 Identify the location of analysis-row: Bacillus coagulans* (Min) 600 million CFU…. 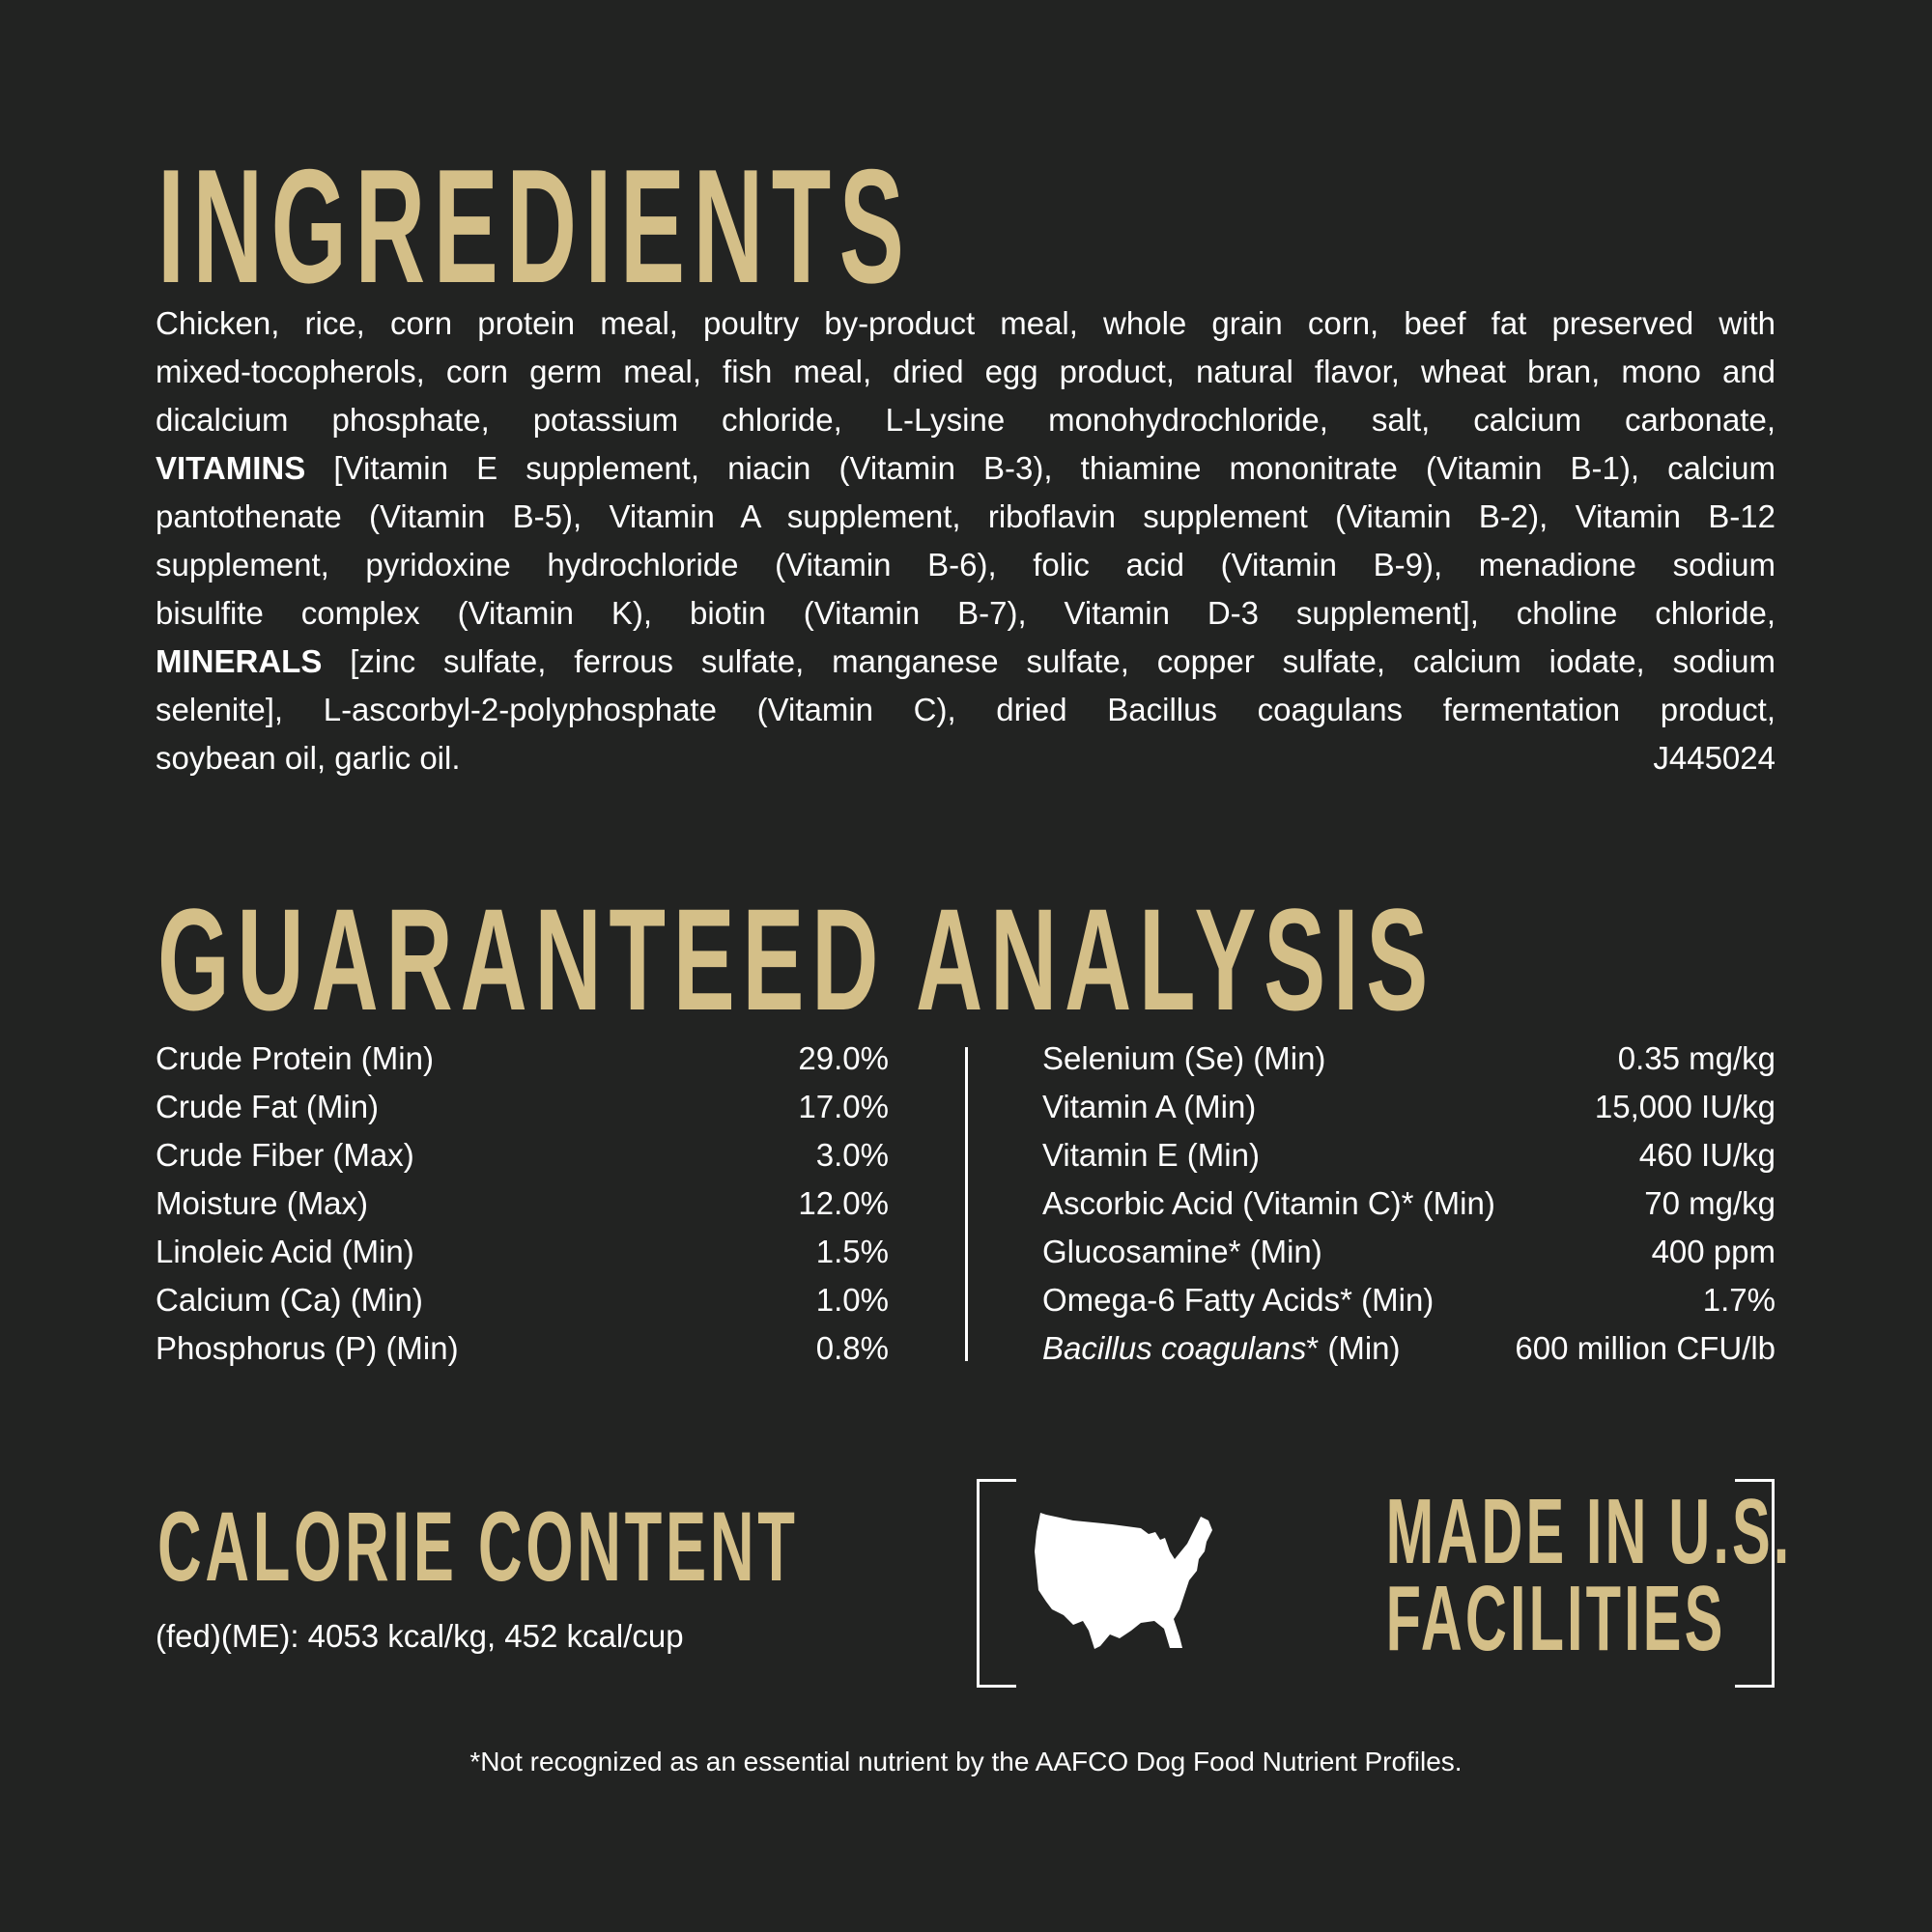
(1409, 1348).